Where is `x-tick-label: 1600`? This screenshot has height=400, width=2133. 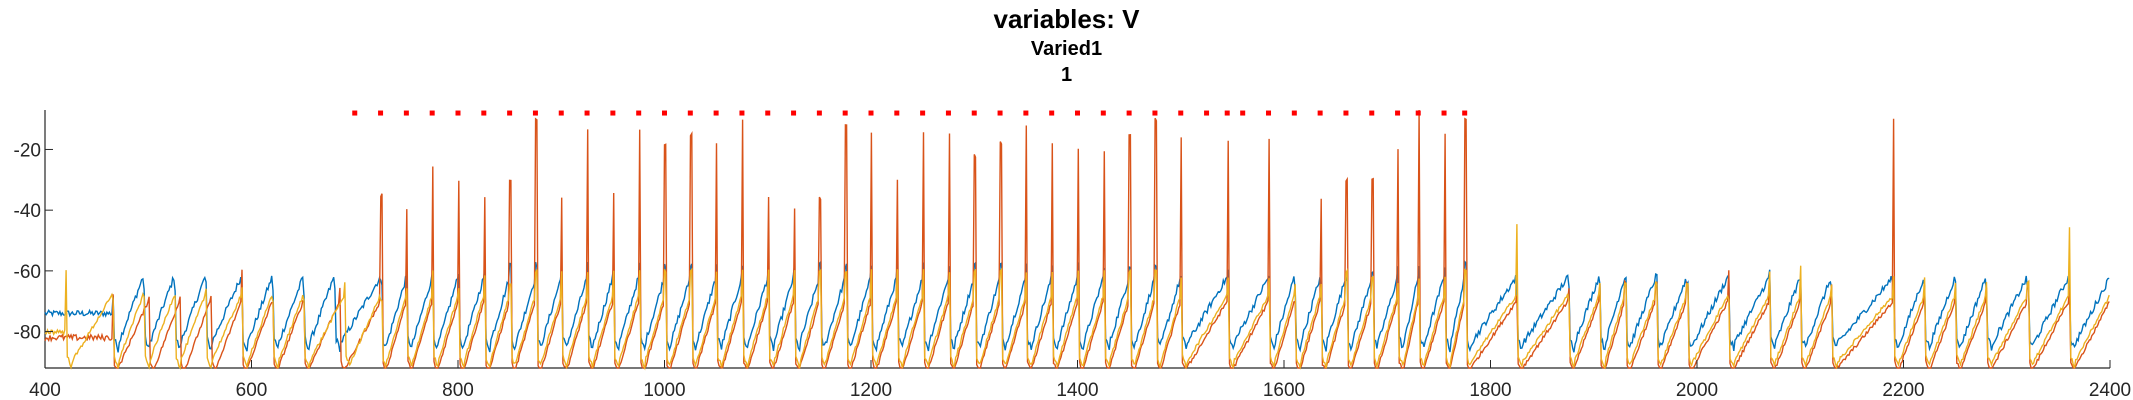
x-tick-label: 1600 is located at coordinates (1284, 390).